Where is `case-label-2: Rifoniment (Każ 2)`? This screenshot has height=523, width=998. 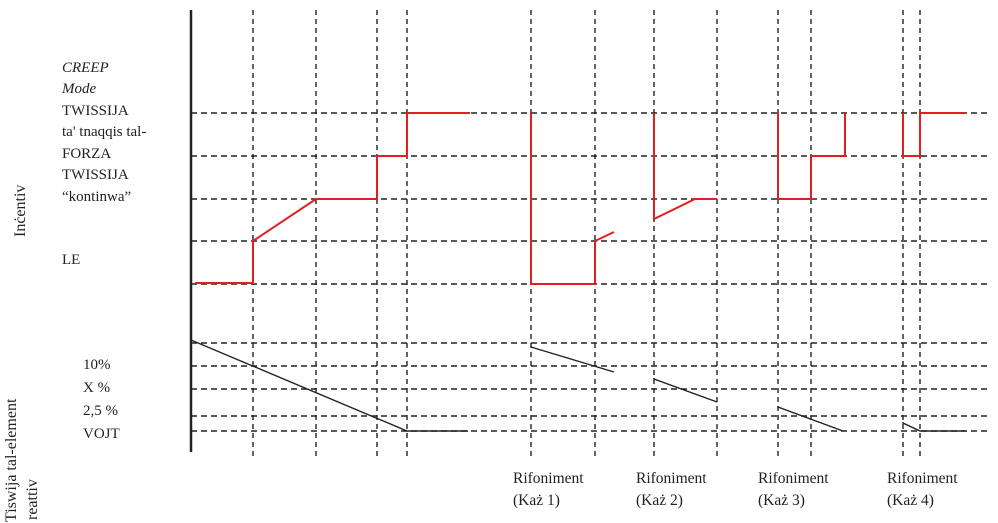
case-label-2: Rifoniment (Każ 2) is located at coordinates (671, 490).